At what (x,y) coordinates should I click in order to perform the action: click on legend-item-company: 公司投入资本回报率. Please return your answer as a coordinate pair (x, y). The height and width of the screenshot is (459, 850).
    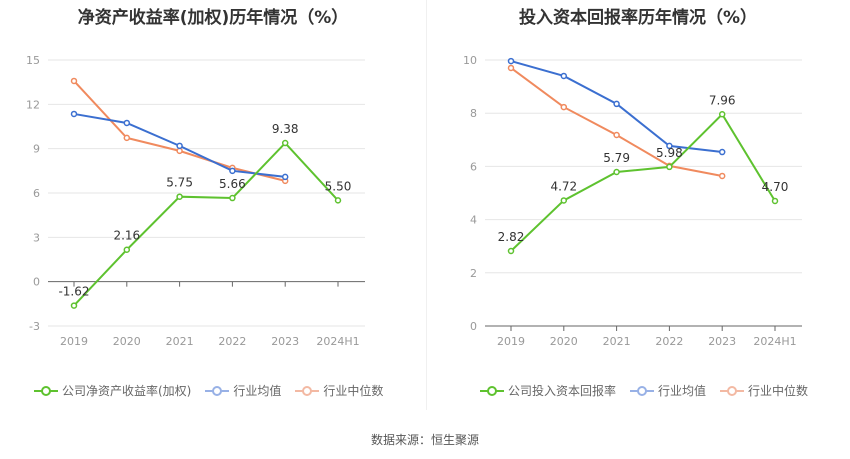
    Looking at the image, I should click on (548, 390).